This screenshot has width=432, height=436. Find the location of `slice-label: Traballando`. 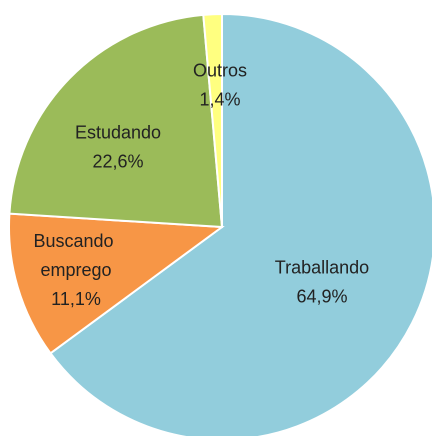

slice-label: Traballando is located at coordinates (322, 267).